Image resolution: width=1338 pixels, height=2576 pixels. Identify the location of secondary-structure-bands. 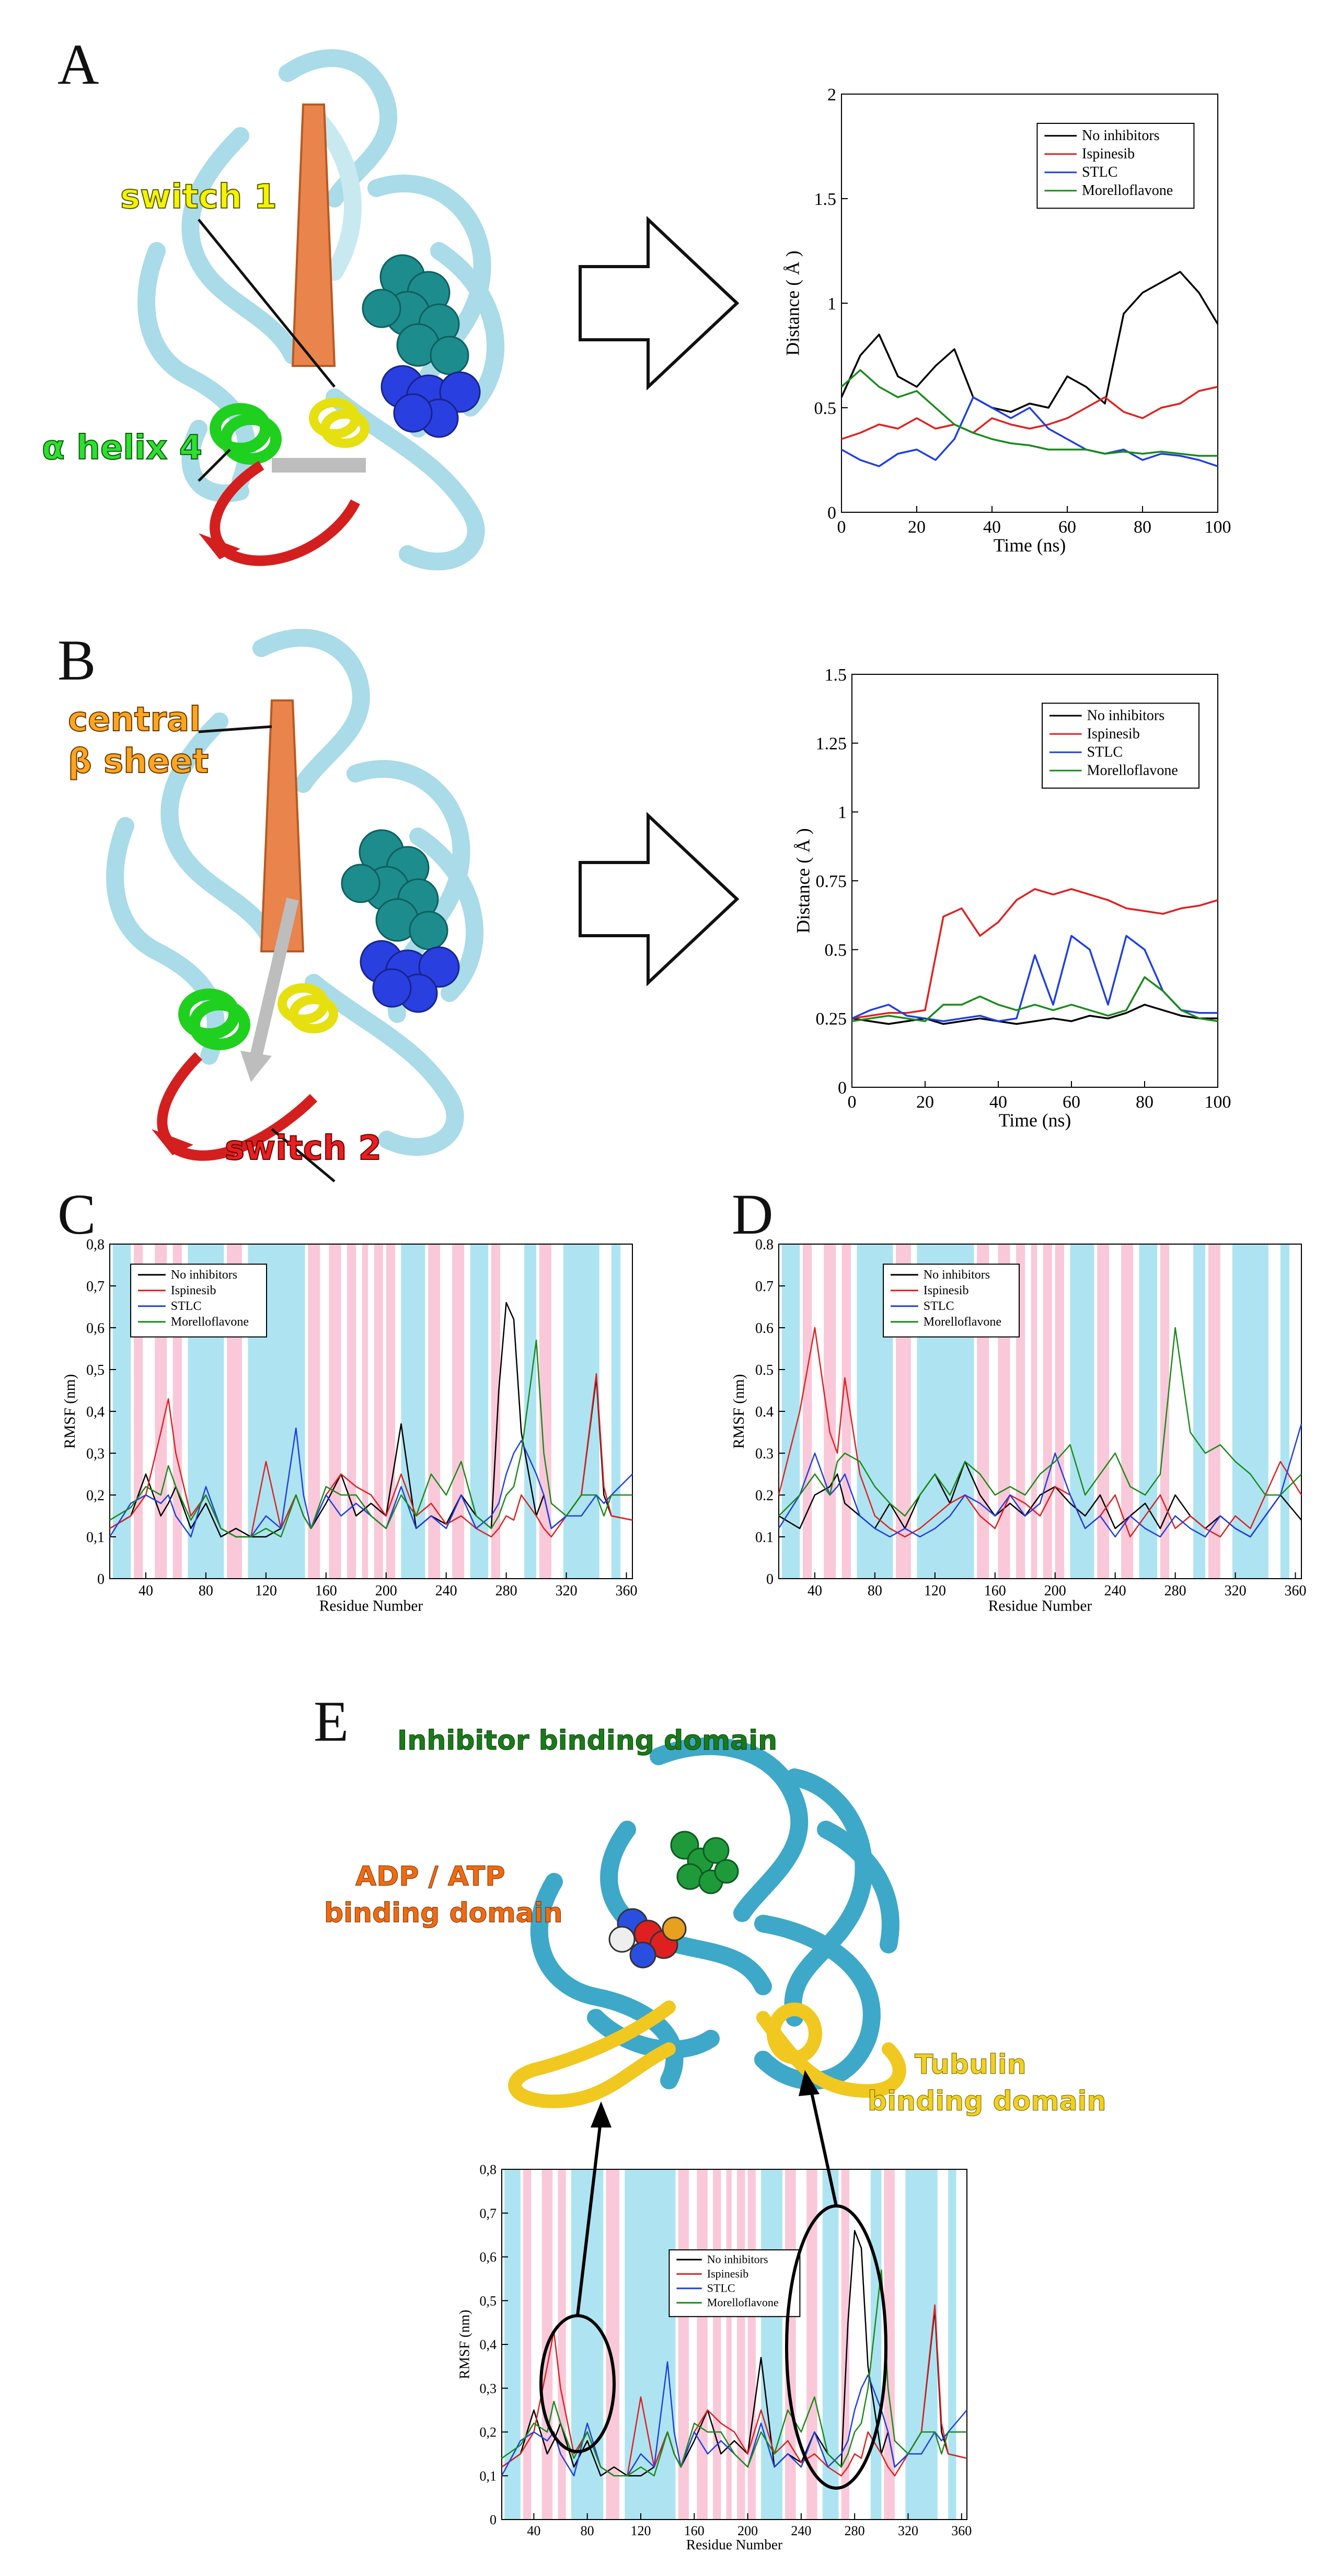
(1035, 1411).